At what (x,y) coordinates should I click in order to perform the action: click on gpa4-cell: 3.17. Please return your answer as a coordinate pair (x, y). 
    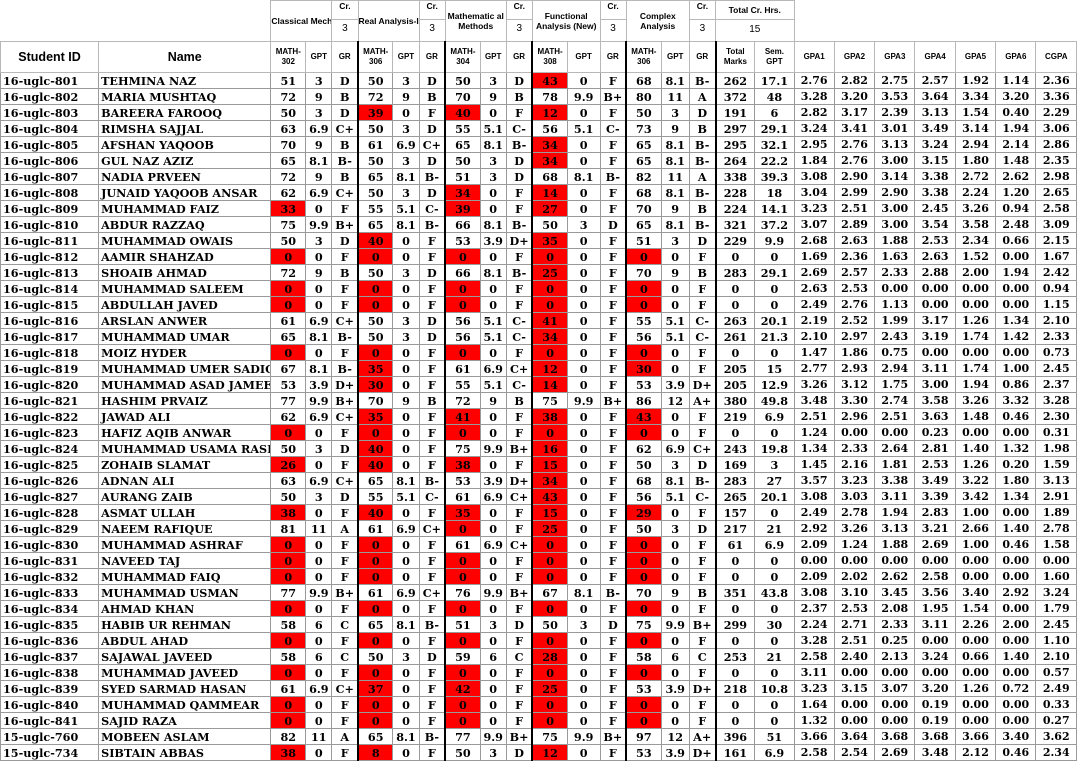
    Looking at the image, I should click on (935, 320).